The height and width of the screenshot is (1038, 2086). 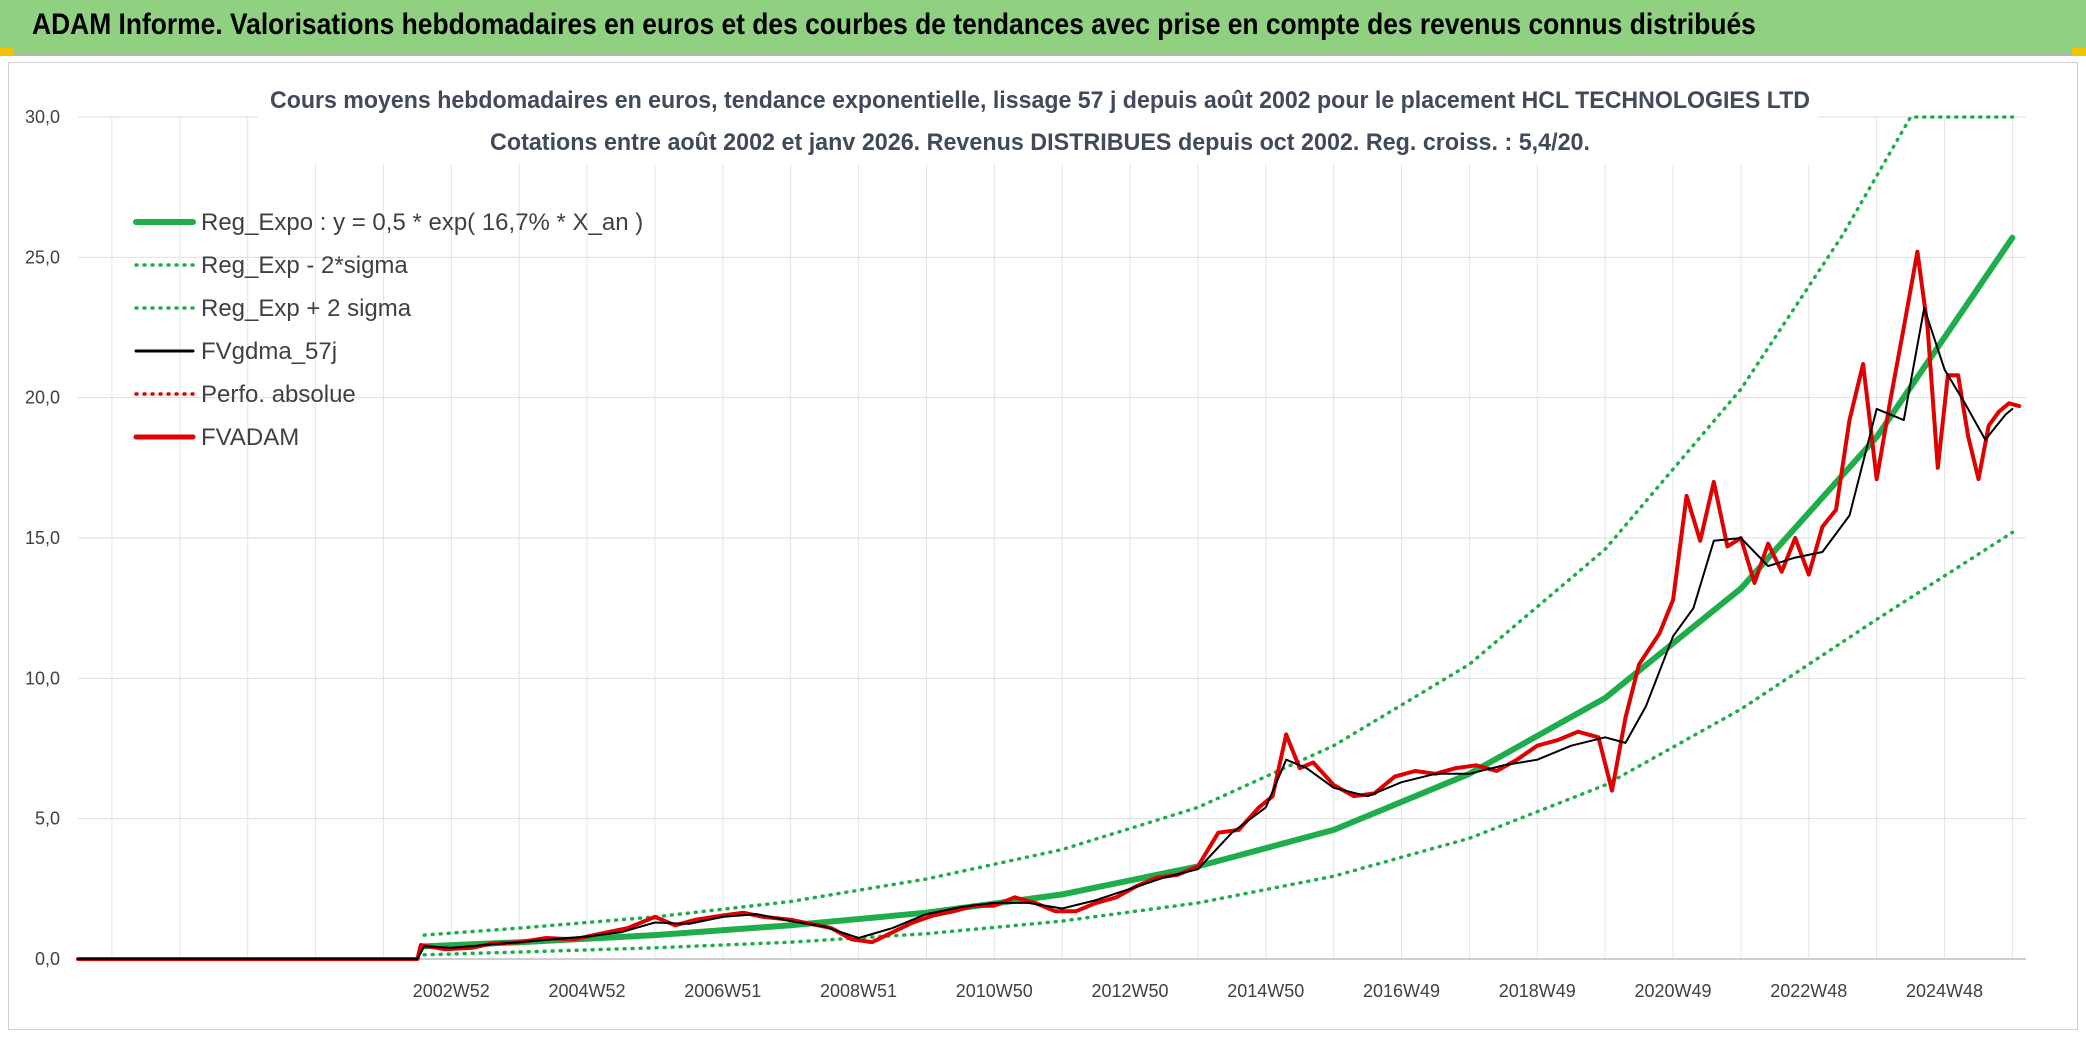 What do you see at coordinates (7, 52) in the screenshot?
I see `banner-accent-left` at bounding box center [7, 52].